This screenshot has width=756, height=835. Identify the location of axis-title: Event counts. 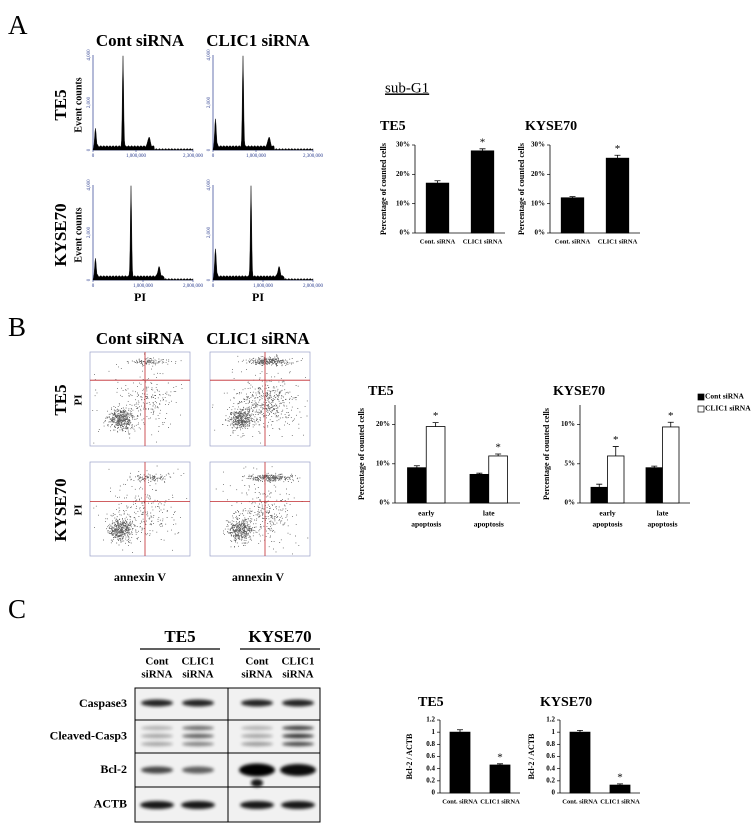
(78, 104).